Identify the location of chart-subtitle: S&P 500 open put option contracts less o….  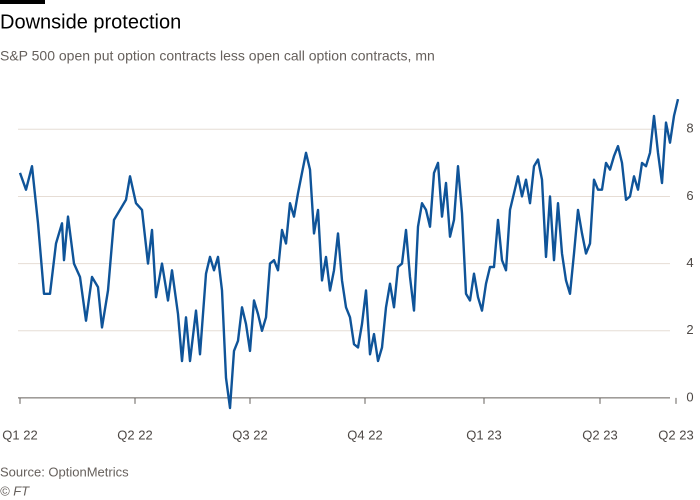
(217, 56).